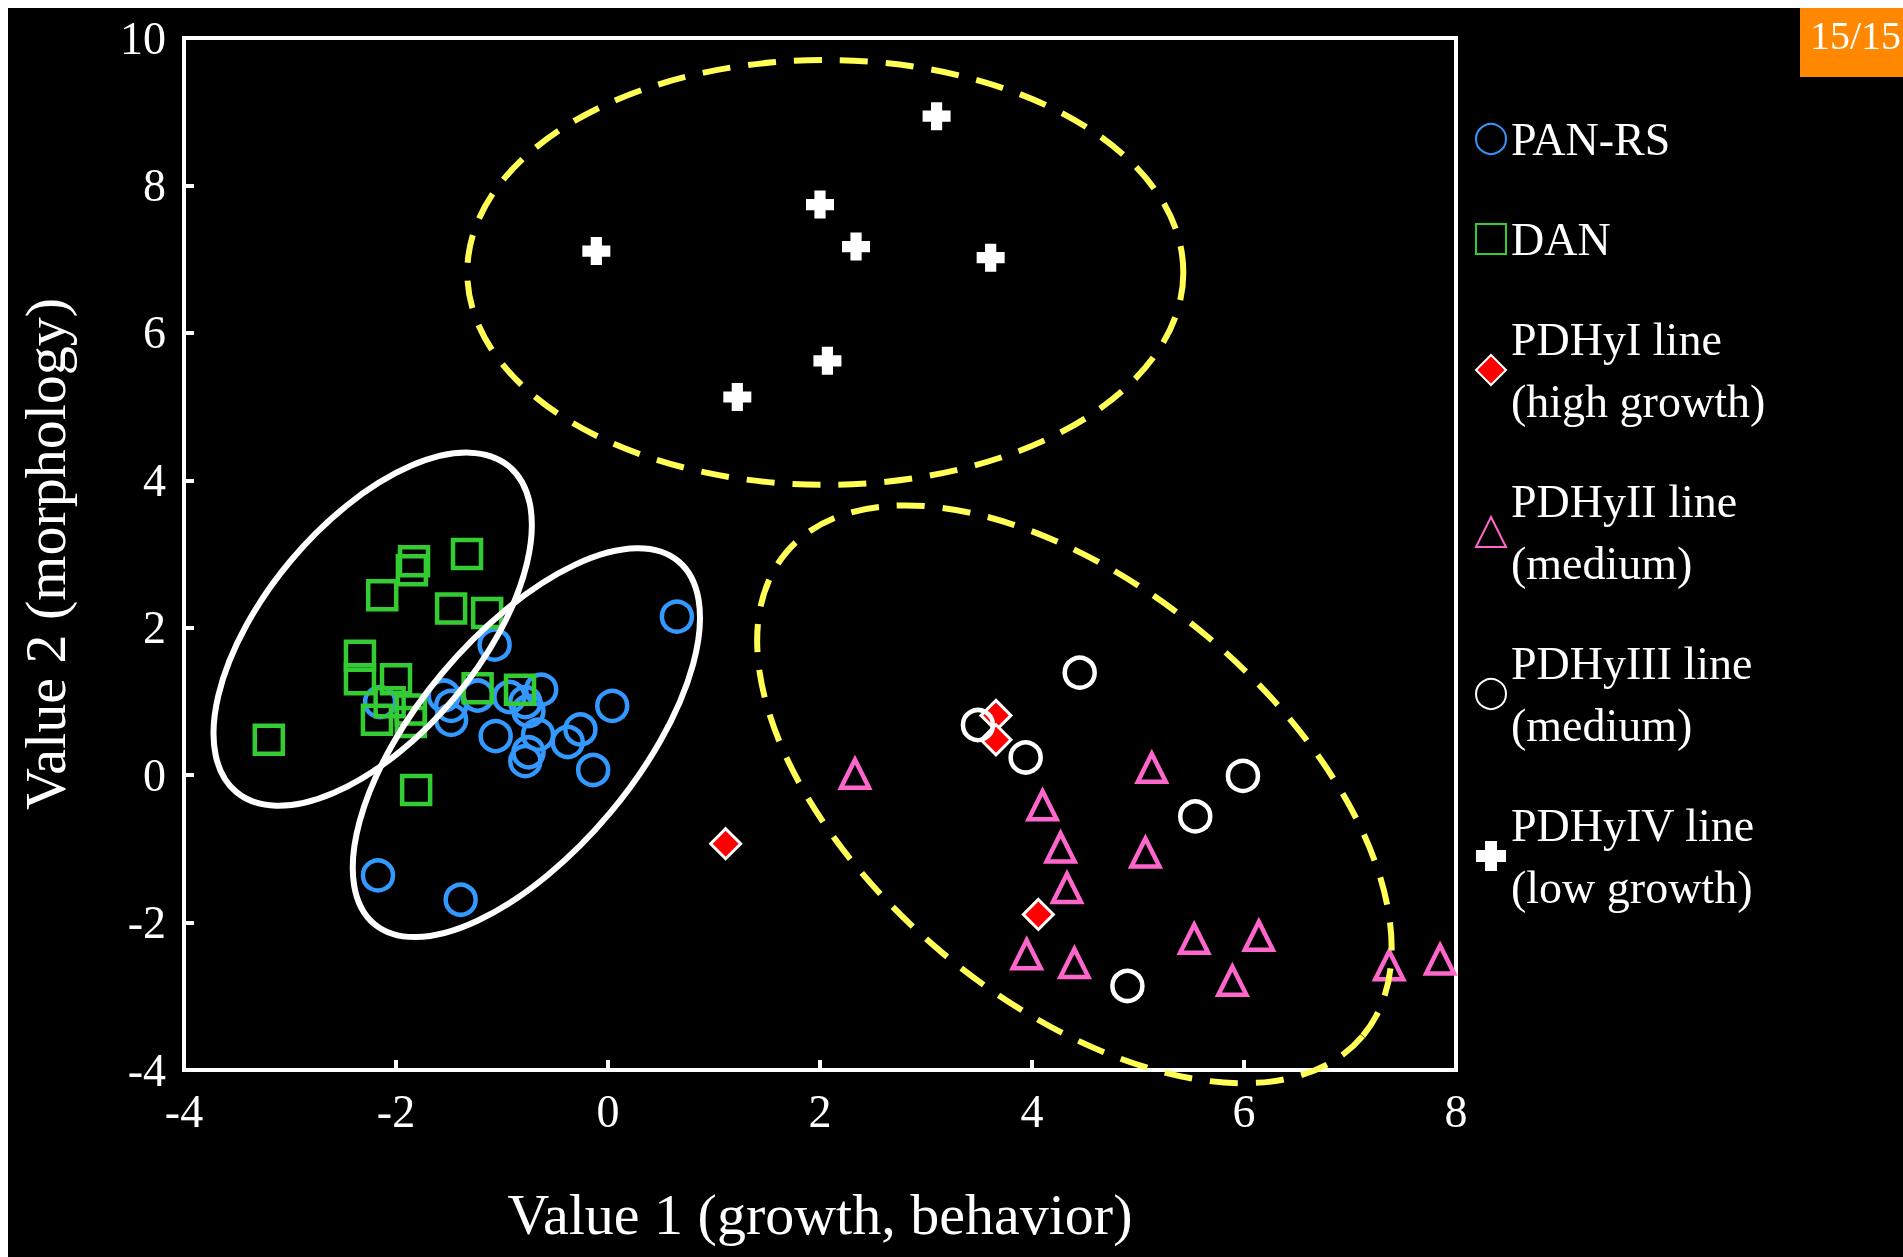  I want to click on x-axis-title: Value 1 (growth, behavior), so click(820, 1214).